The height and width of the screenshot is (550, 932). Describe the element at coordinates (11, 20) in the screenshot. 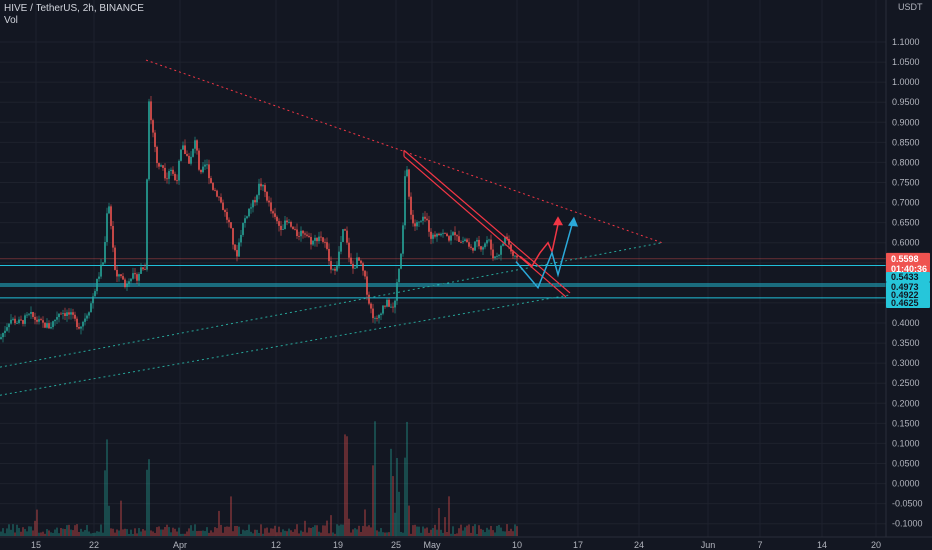

I see `volume-indicator-label: Vol` at that location.